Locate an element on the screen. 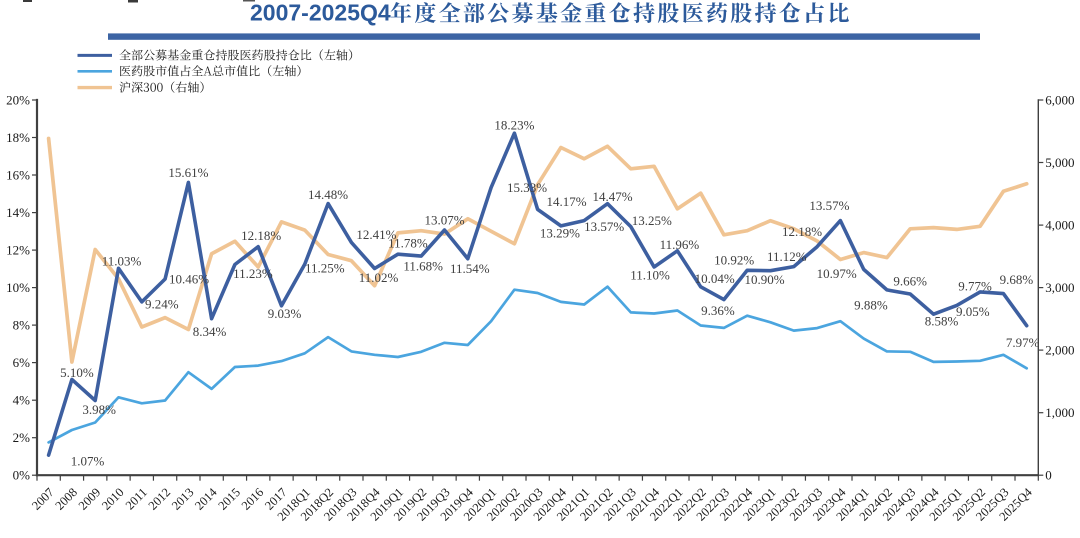  svg-text: 6,000 is located at coordinates (1059, 99).